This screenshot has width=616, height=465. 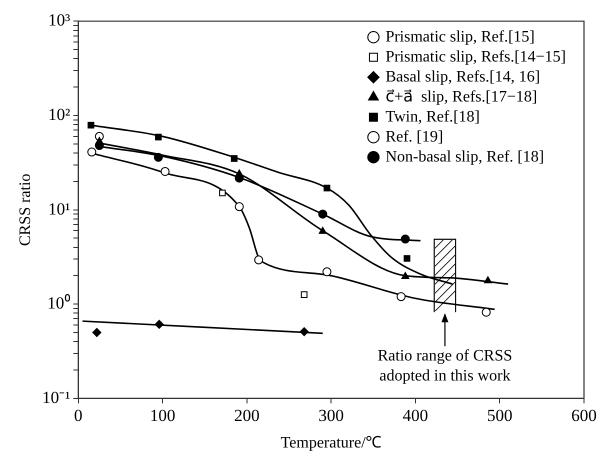 I want to click on y-tick-label: 10⁻¹, so click(x=56, y=397).